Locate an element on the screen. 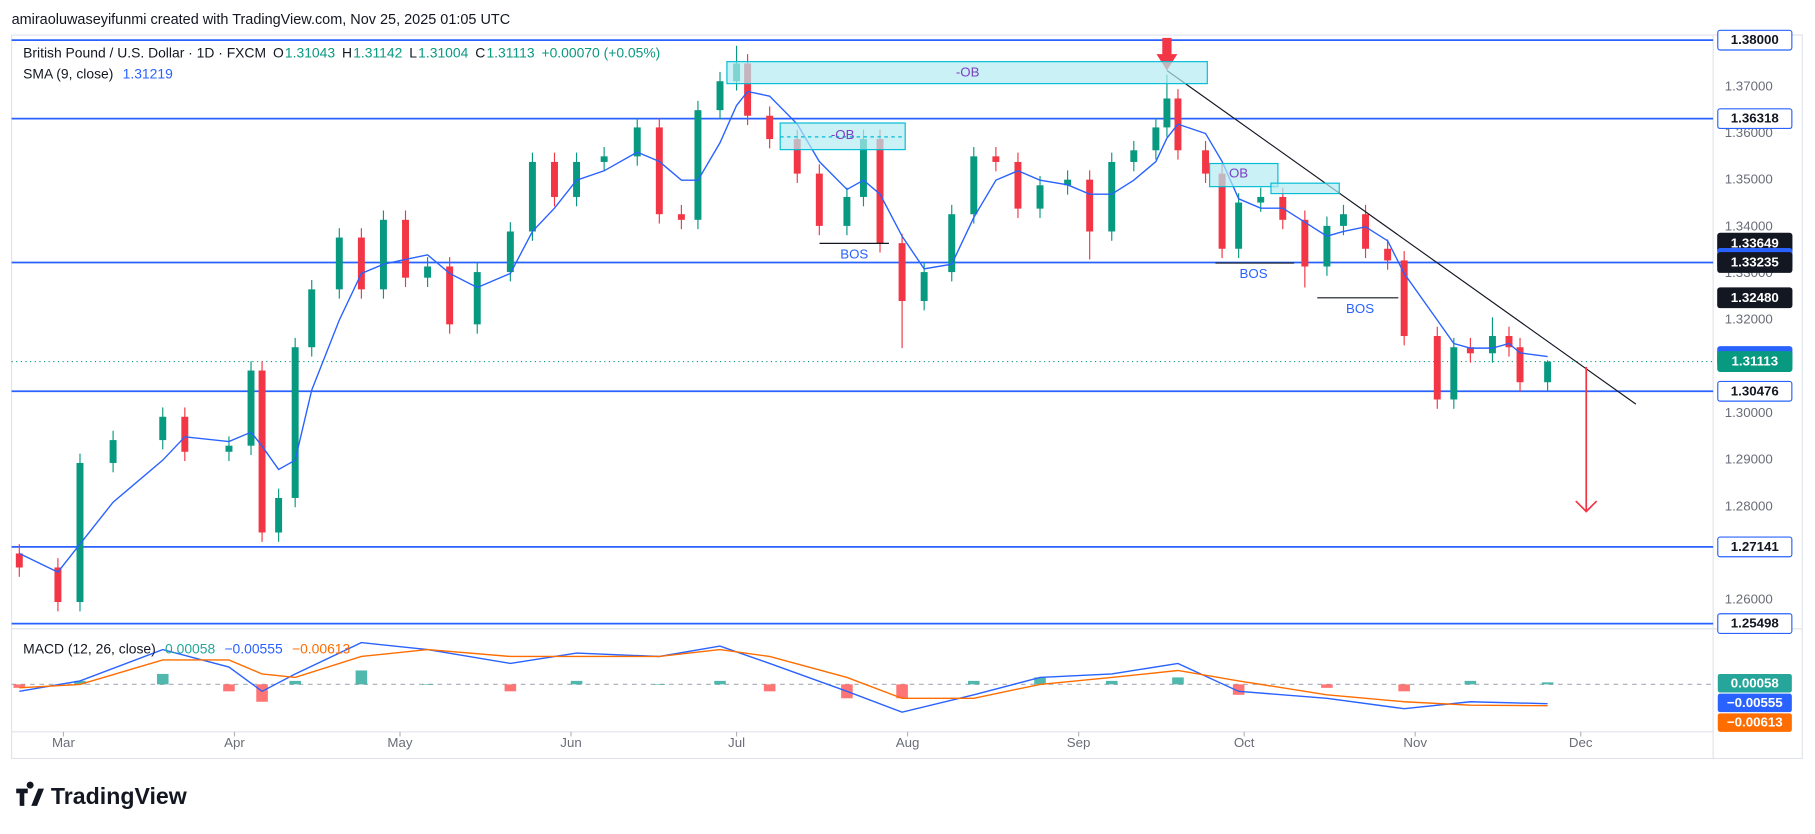  y-tick-label: 1.34000 is located at coordinates (1749, 225).